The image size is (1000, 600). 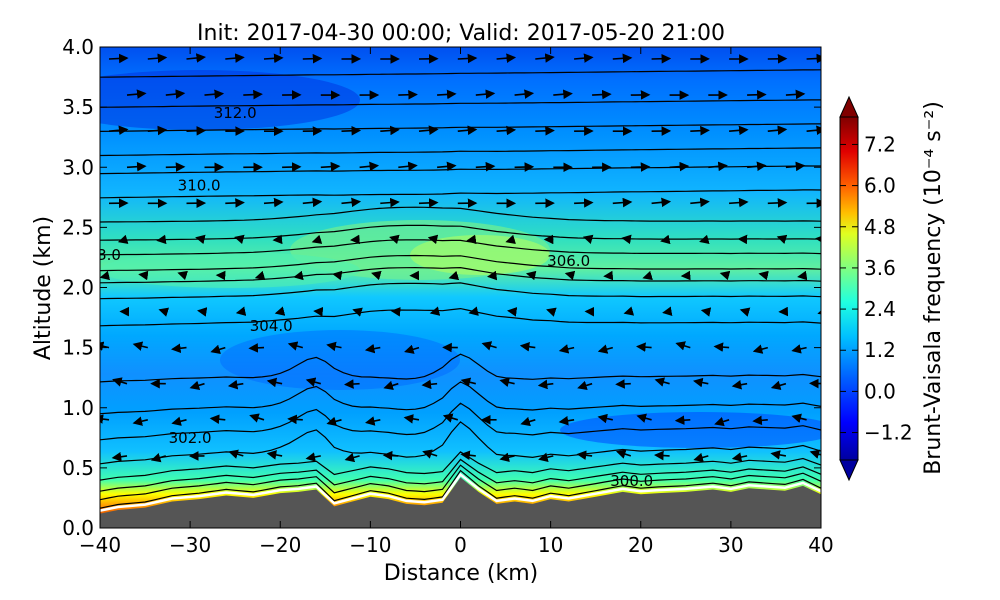 What do you see at coordinates (460, 545) in the screenshot?
I see `x-tick-label: 0` at bounding box center [460, 545].